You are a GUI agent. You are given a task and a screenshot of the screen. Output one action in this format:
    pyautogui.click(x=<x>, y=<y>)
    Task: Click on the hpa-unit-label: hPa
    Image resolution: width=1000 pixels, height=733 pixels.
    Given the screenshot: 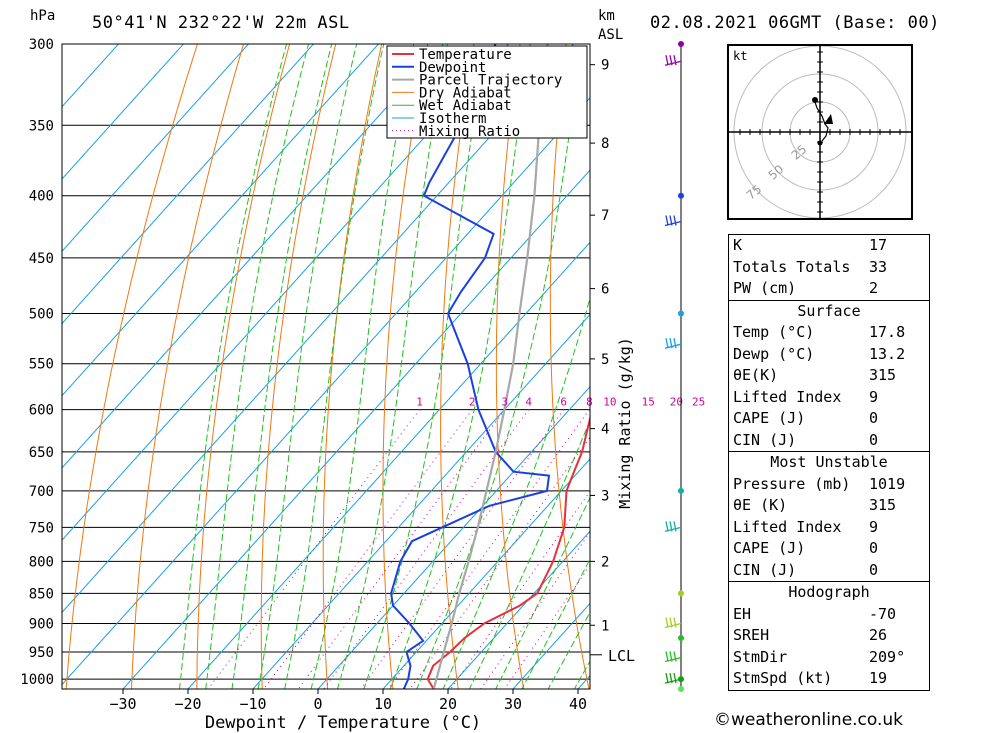 What is the action you would take?
    pyautogui.click(x=43, y=16)
    